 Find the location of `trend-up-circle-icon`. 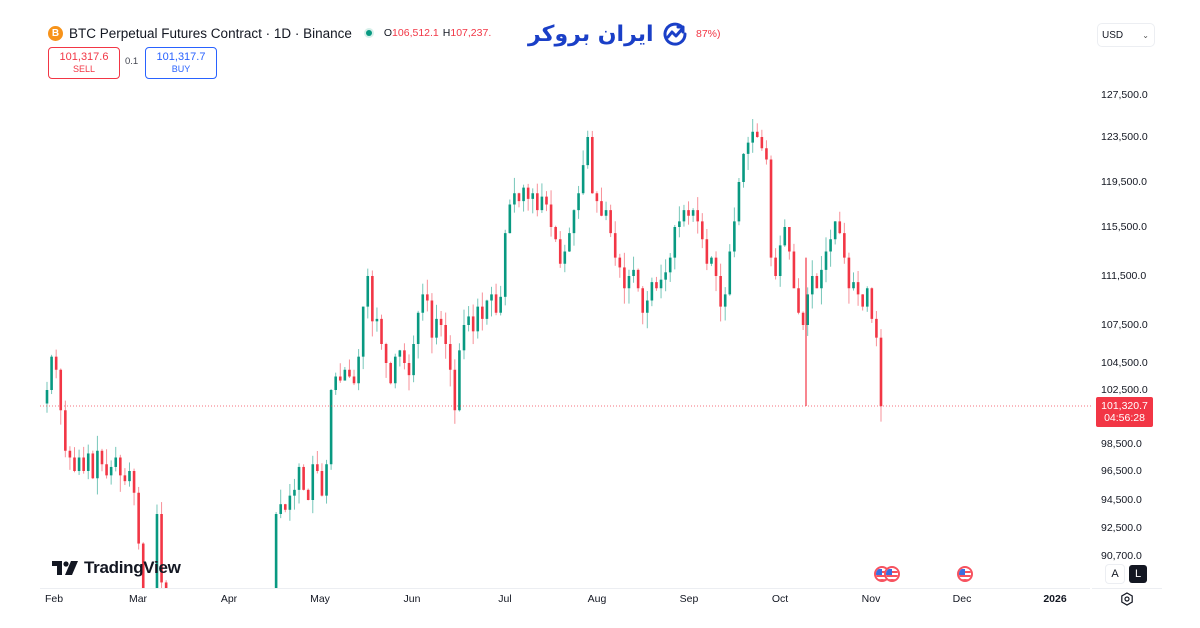

trend-up-circle-icon is located at coordinates (675, 34).